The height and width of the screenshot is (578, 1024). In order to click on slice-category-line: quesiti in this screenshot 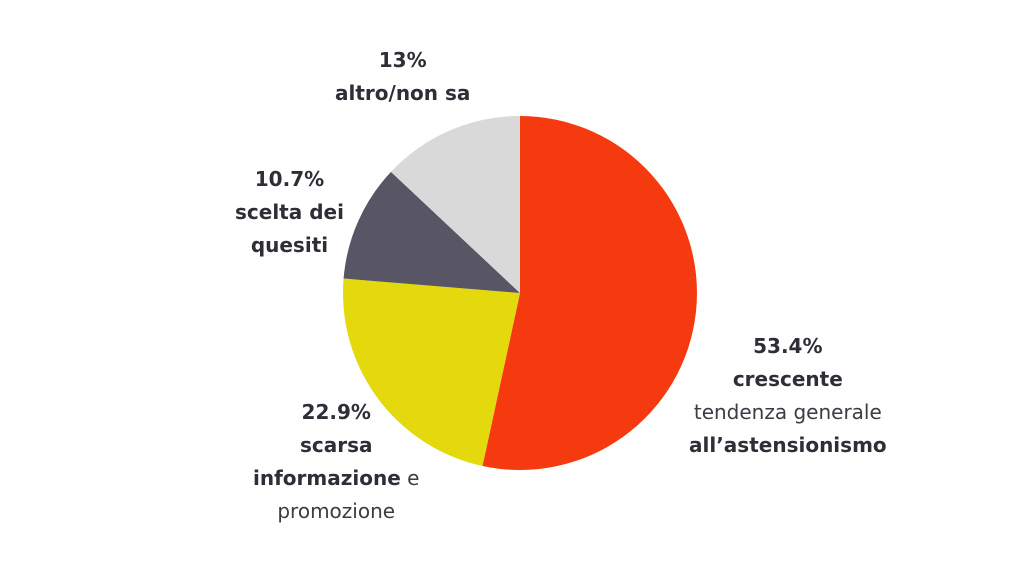, I will do `click(289, 245)`.